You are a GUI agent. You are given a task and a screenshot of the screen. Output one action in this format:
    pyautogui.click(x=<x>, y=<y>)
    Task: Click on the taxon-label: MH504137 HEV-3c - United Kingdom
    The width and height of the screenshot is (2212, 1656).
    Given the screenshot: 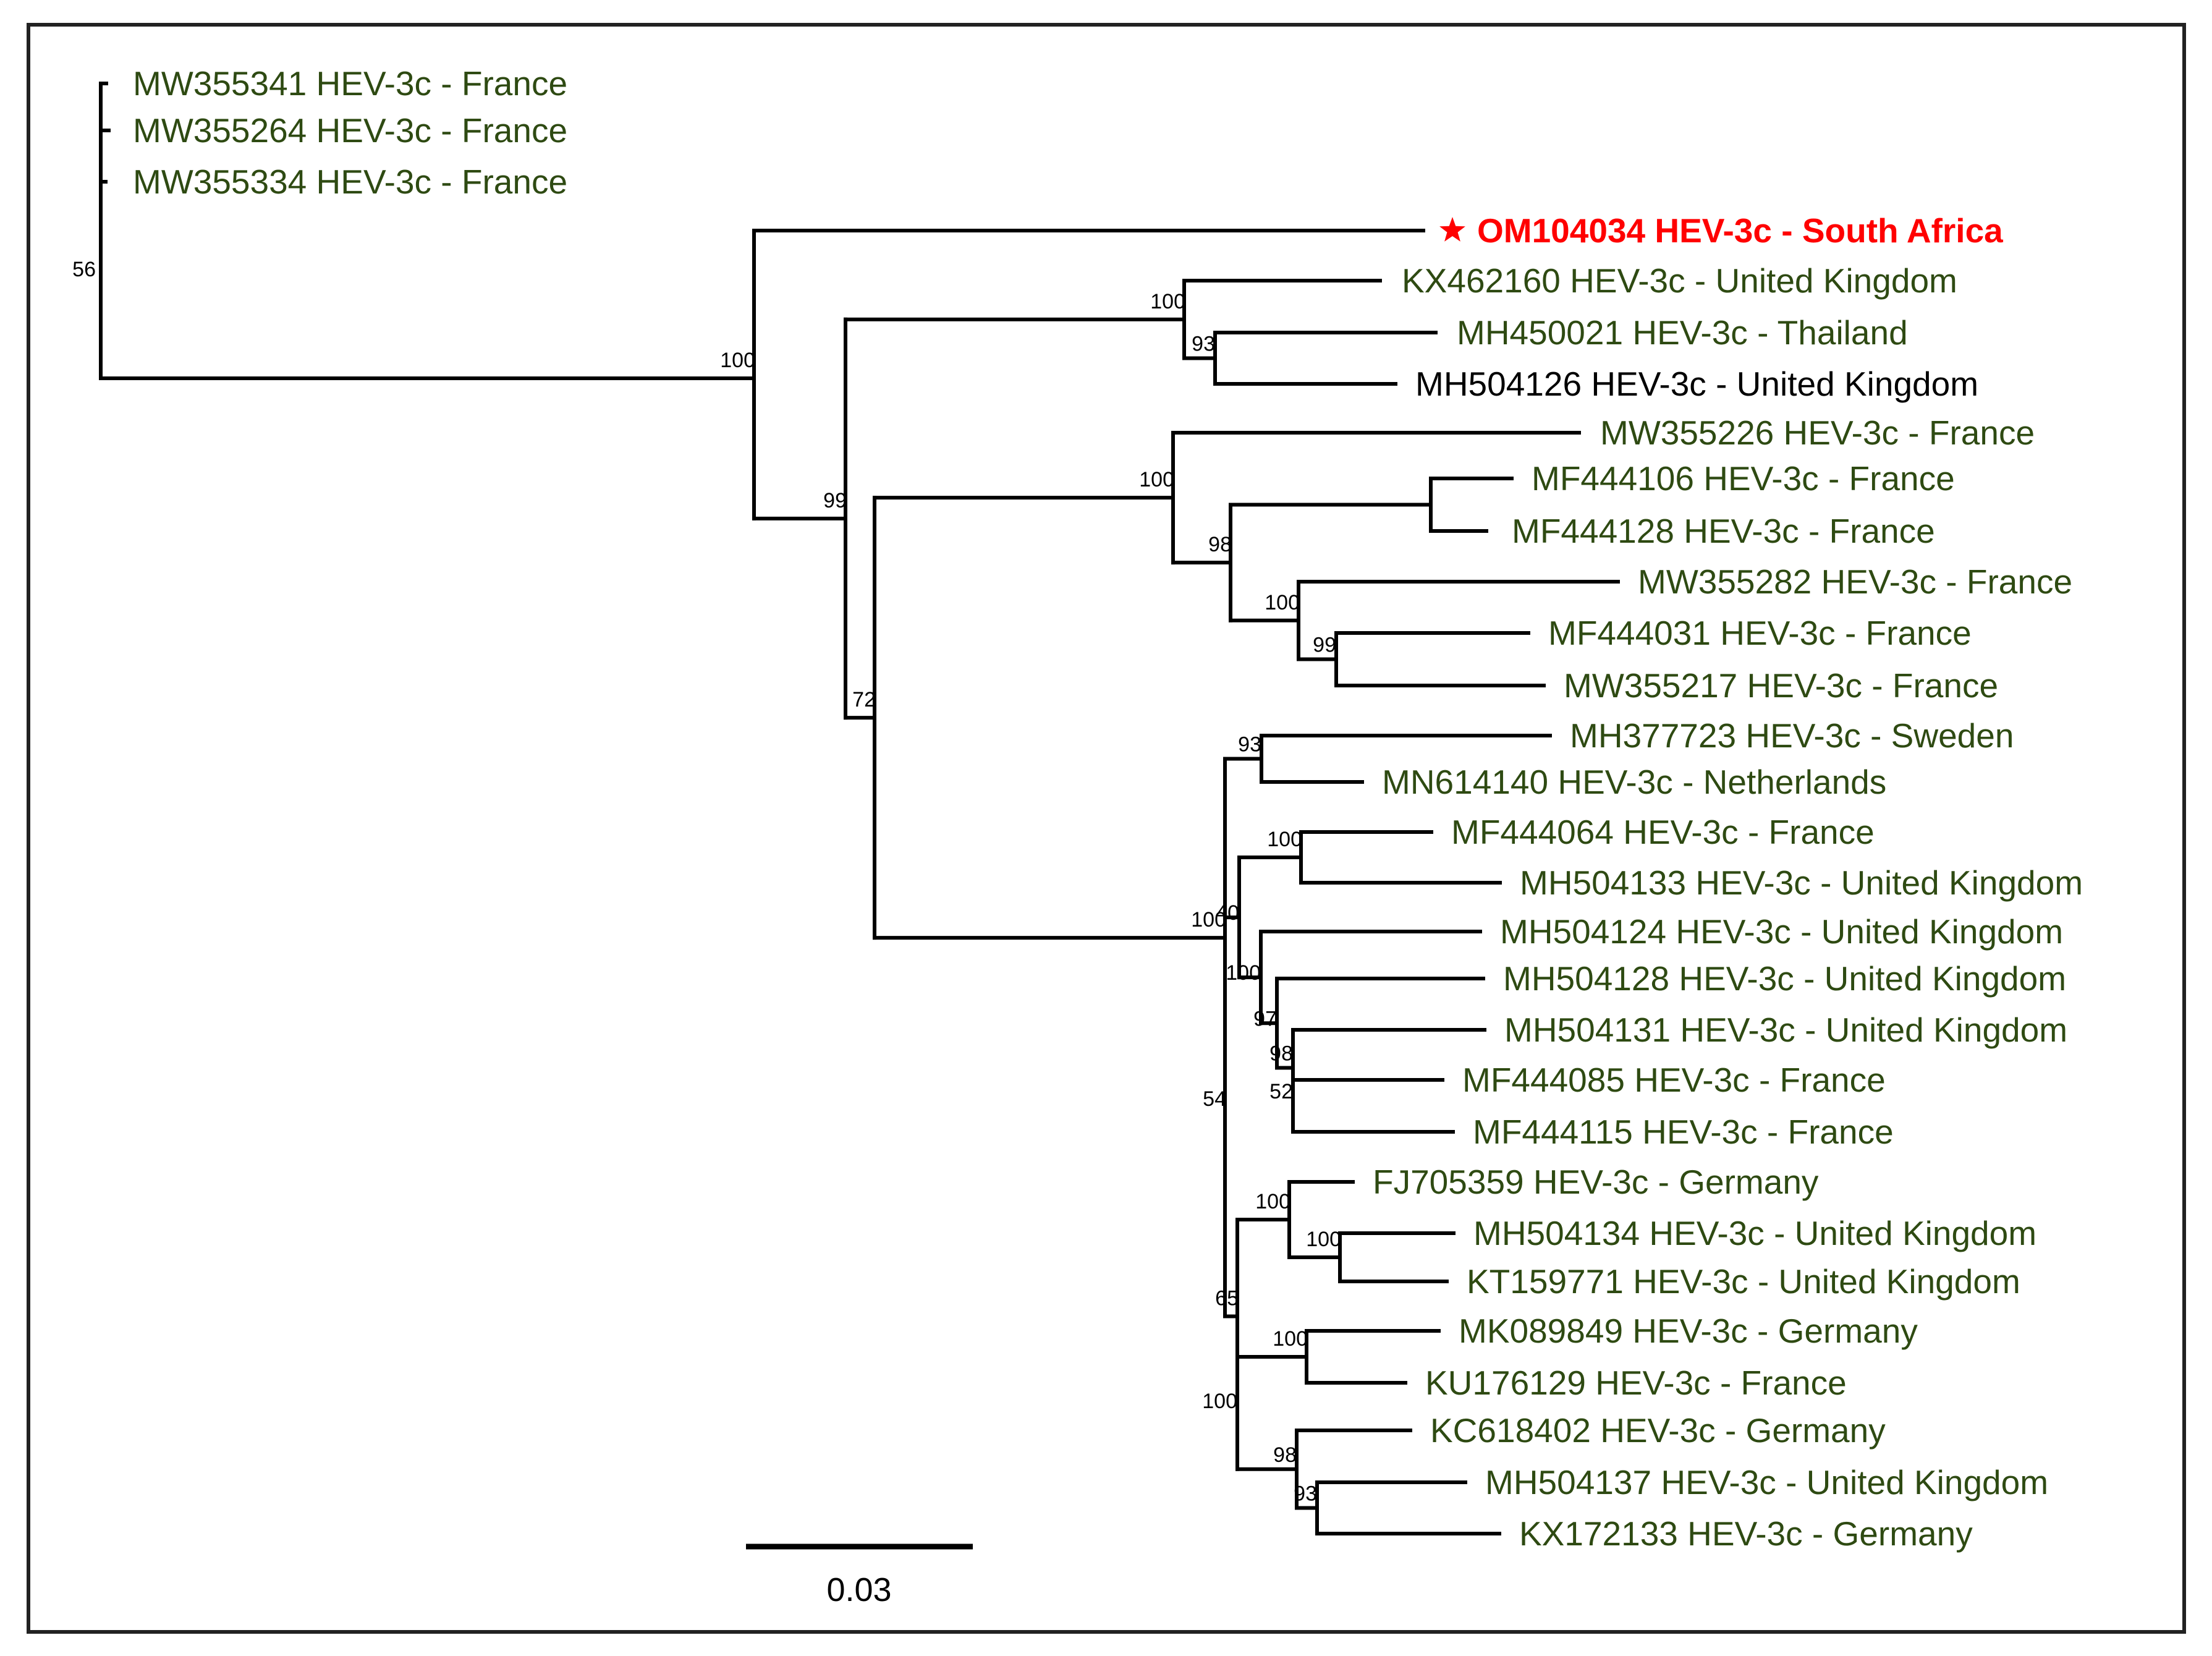 What is the action you would take?
    pyautogui.click(x=1767, y=1482)
    